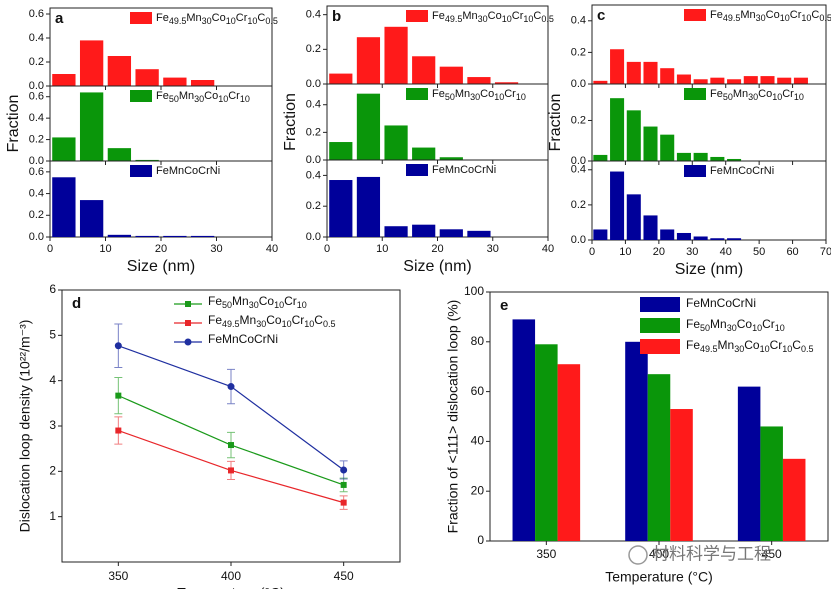  Describe the element at coordinates (453, 417) in the screenshot. I see `y-axis-label: Fraction of <111> dislocation loop (%)` at that location.